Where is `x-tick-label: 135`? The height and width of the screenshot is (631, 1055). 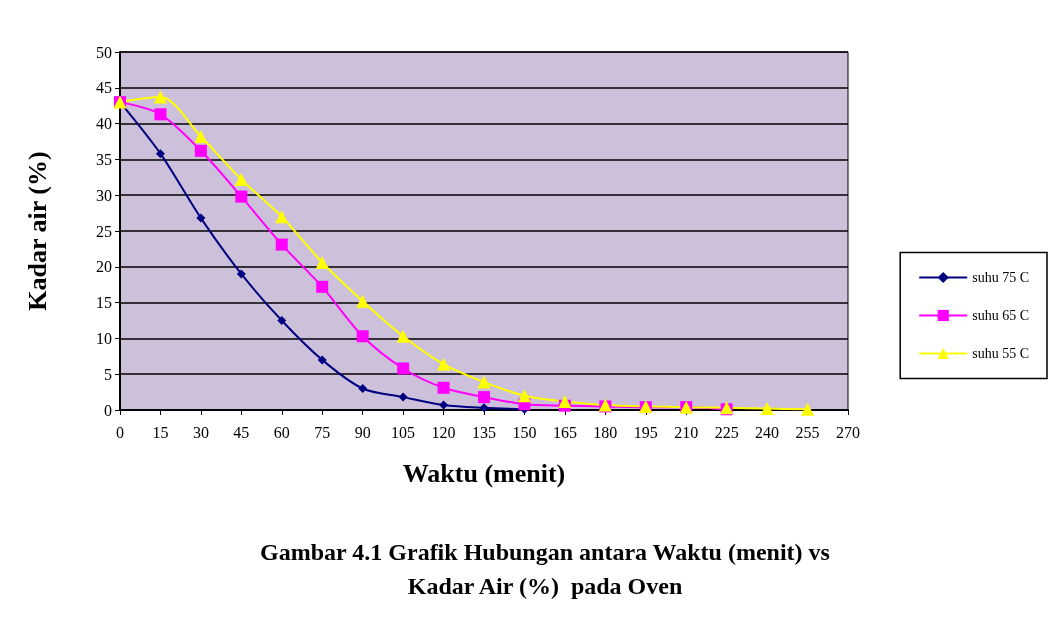
x-tick-label: 135 is located at coordinates (484, 432).